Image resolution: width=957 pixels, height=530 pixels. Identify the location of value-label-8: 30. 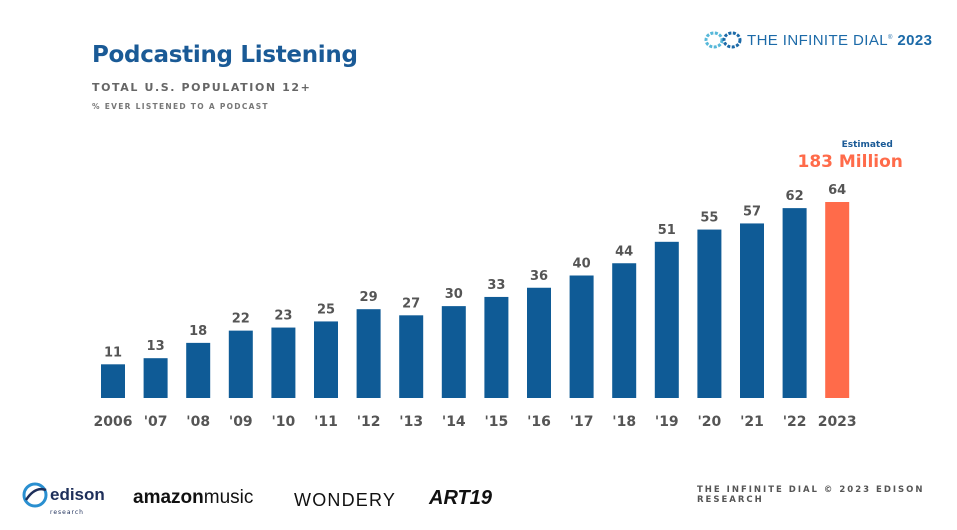
(454, 294).